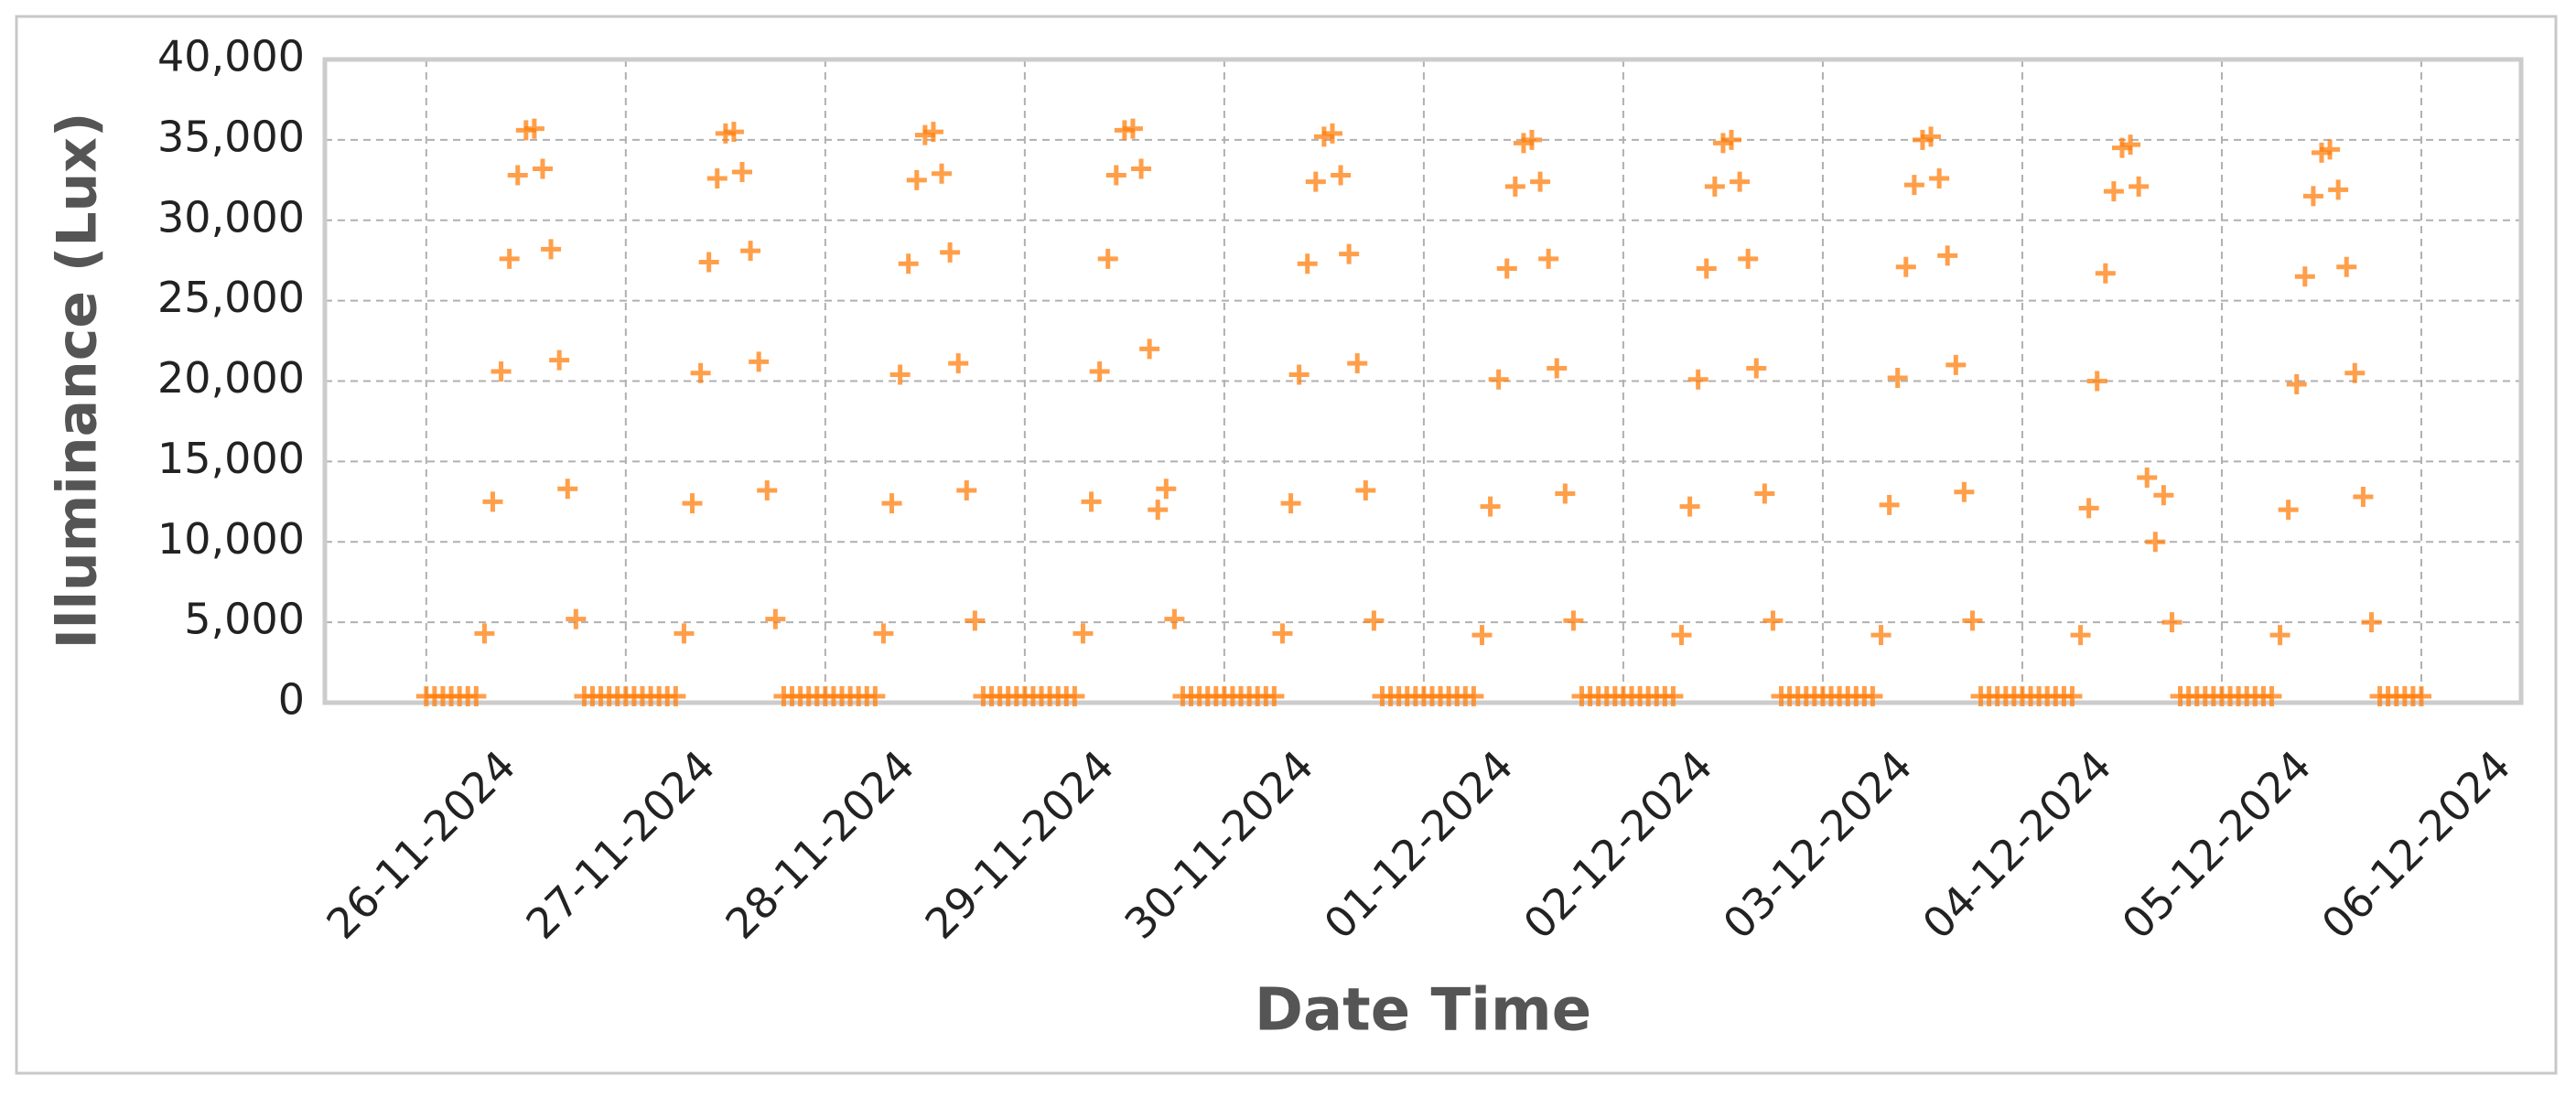  What do you see at coordinates (231, 378) in the screenshot?
I see `y-tick-label: 20,000` at bounding box center [231, 378].